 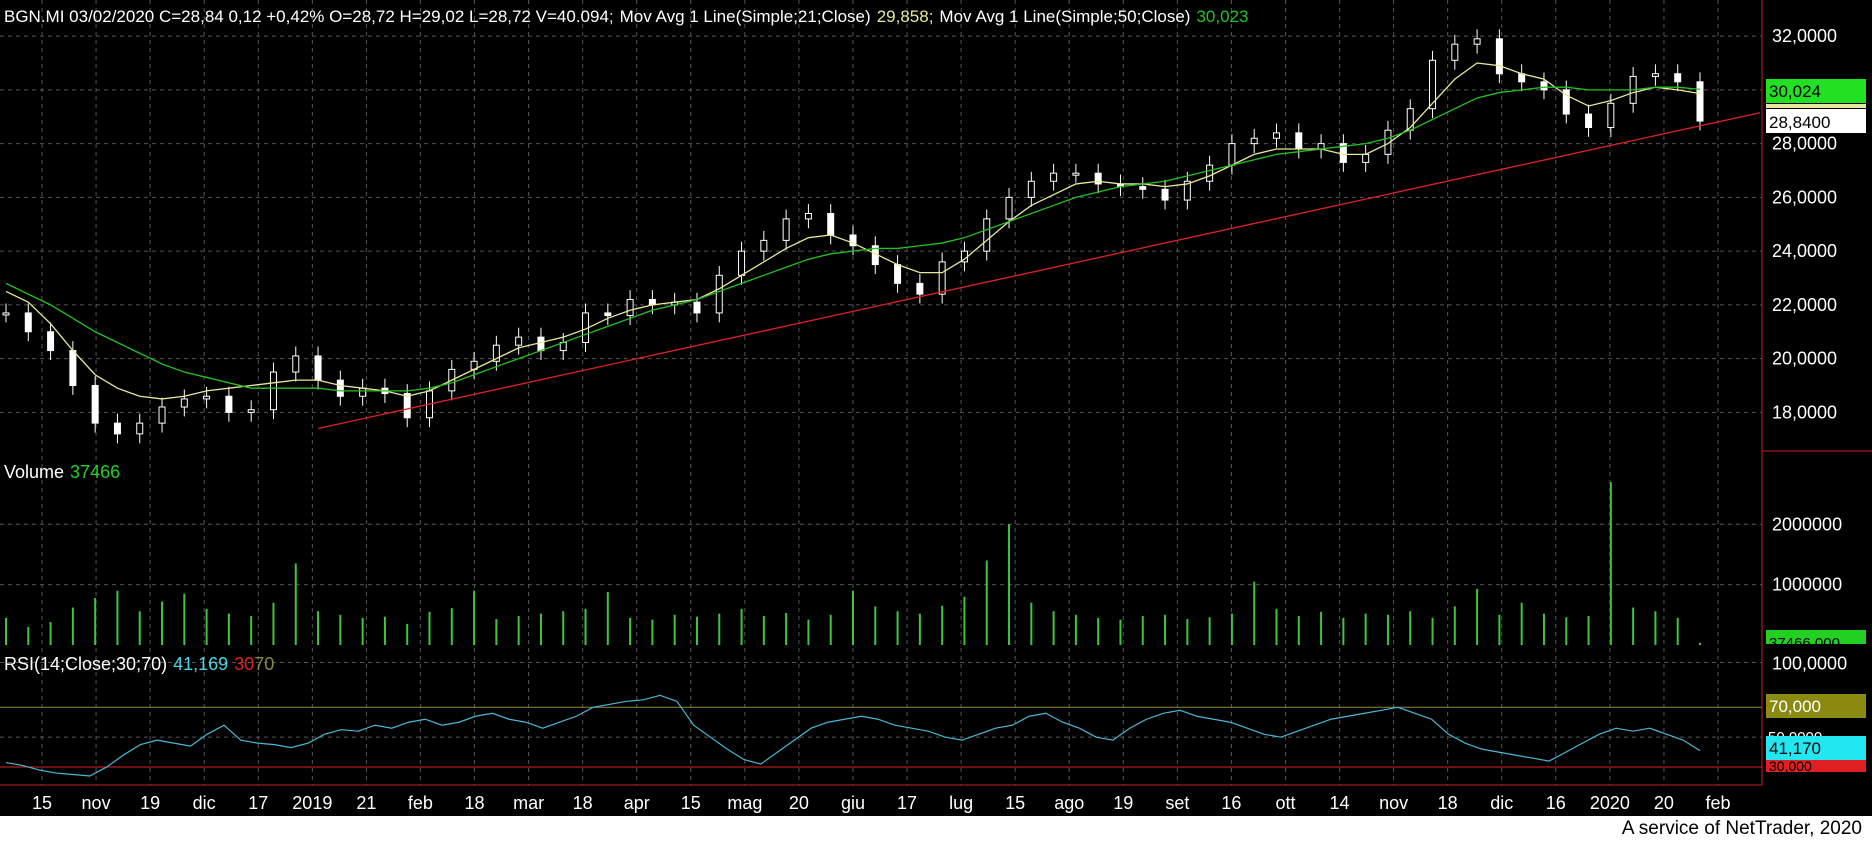 What do you see at coordinates (1393, 803) in the screenshot?
I see `x-tick-label: nov` at bounding box center [1393, 803].